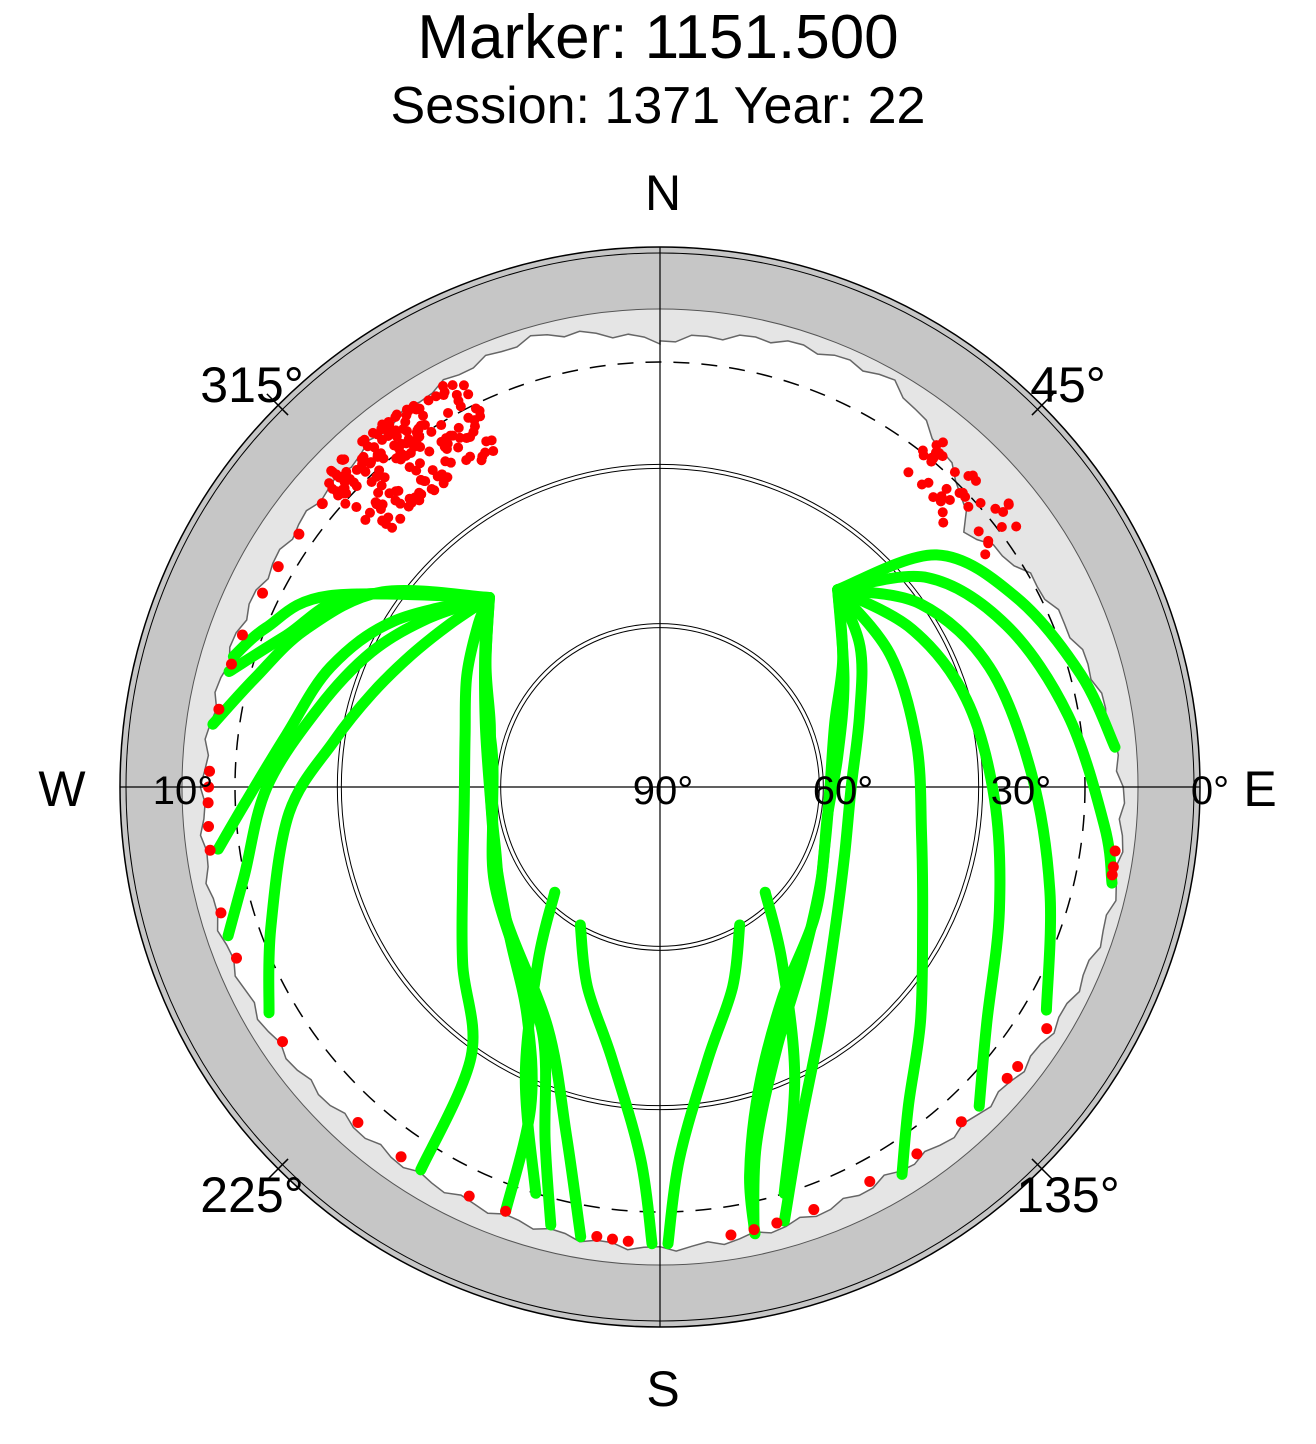 The image size is (1316, 1444). What do you see at coordinates (1259, 789) in the screenshot?
I see `cardinal-east: E` at bounding box center [1259, 789].